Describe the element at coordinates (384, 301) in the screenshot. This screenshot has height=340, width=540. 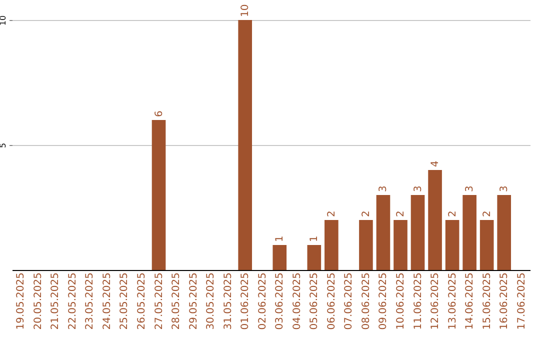
I see `x-tick-label: 09.06.2025` at that location.